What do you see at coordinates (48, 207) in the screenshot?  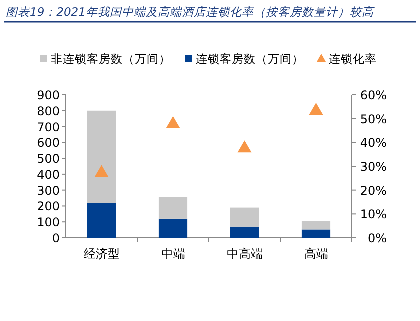 I see `y-tick-label: 200` at bounding box center [48, 207].